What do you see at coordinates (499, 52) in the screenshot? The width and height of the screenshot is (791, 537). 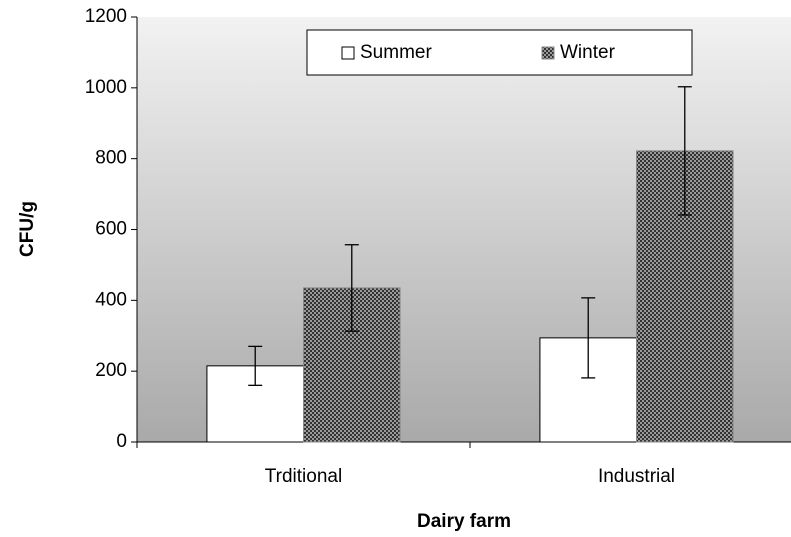 I see `legend-box` at bounding box center [499, 52].